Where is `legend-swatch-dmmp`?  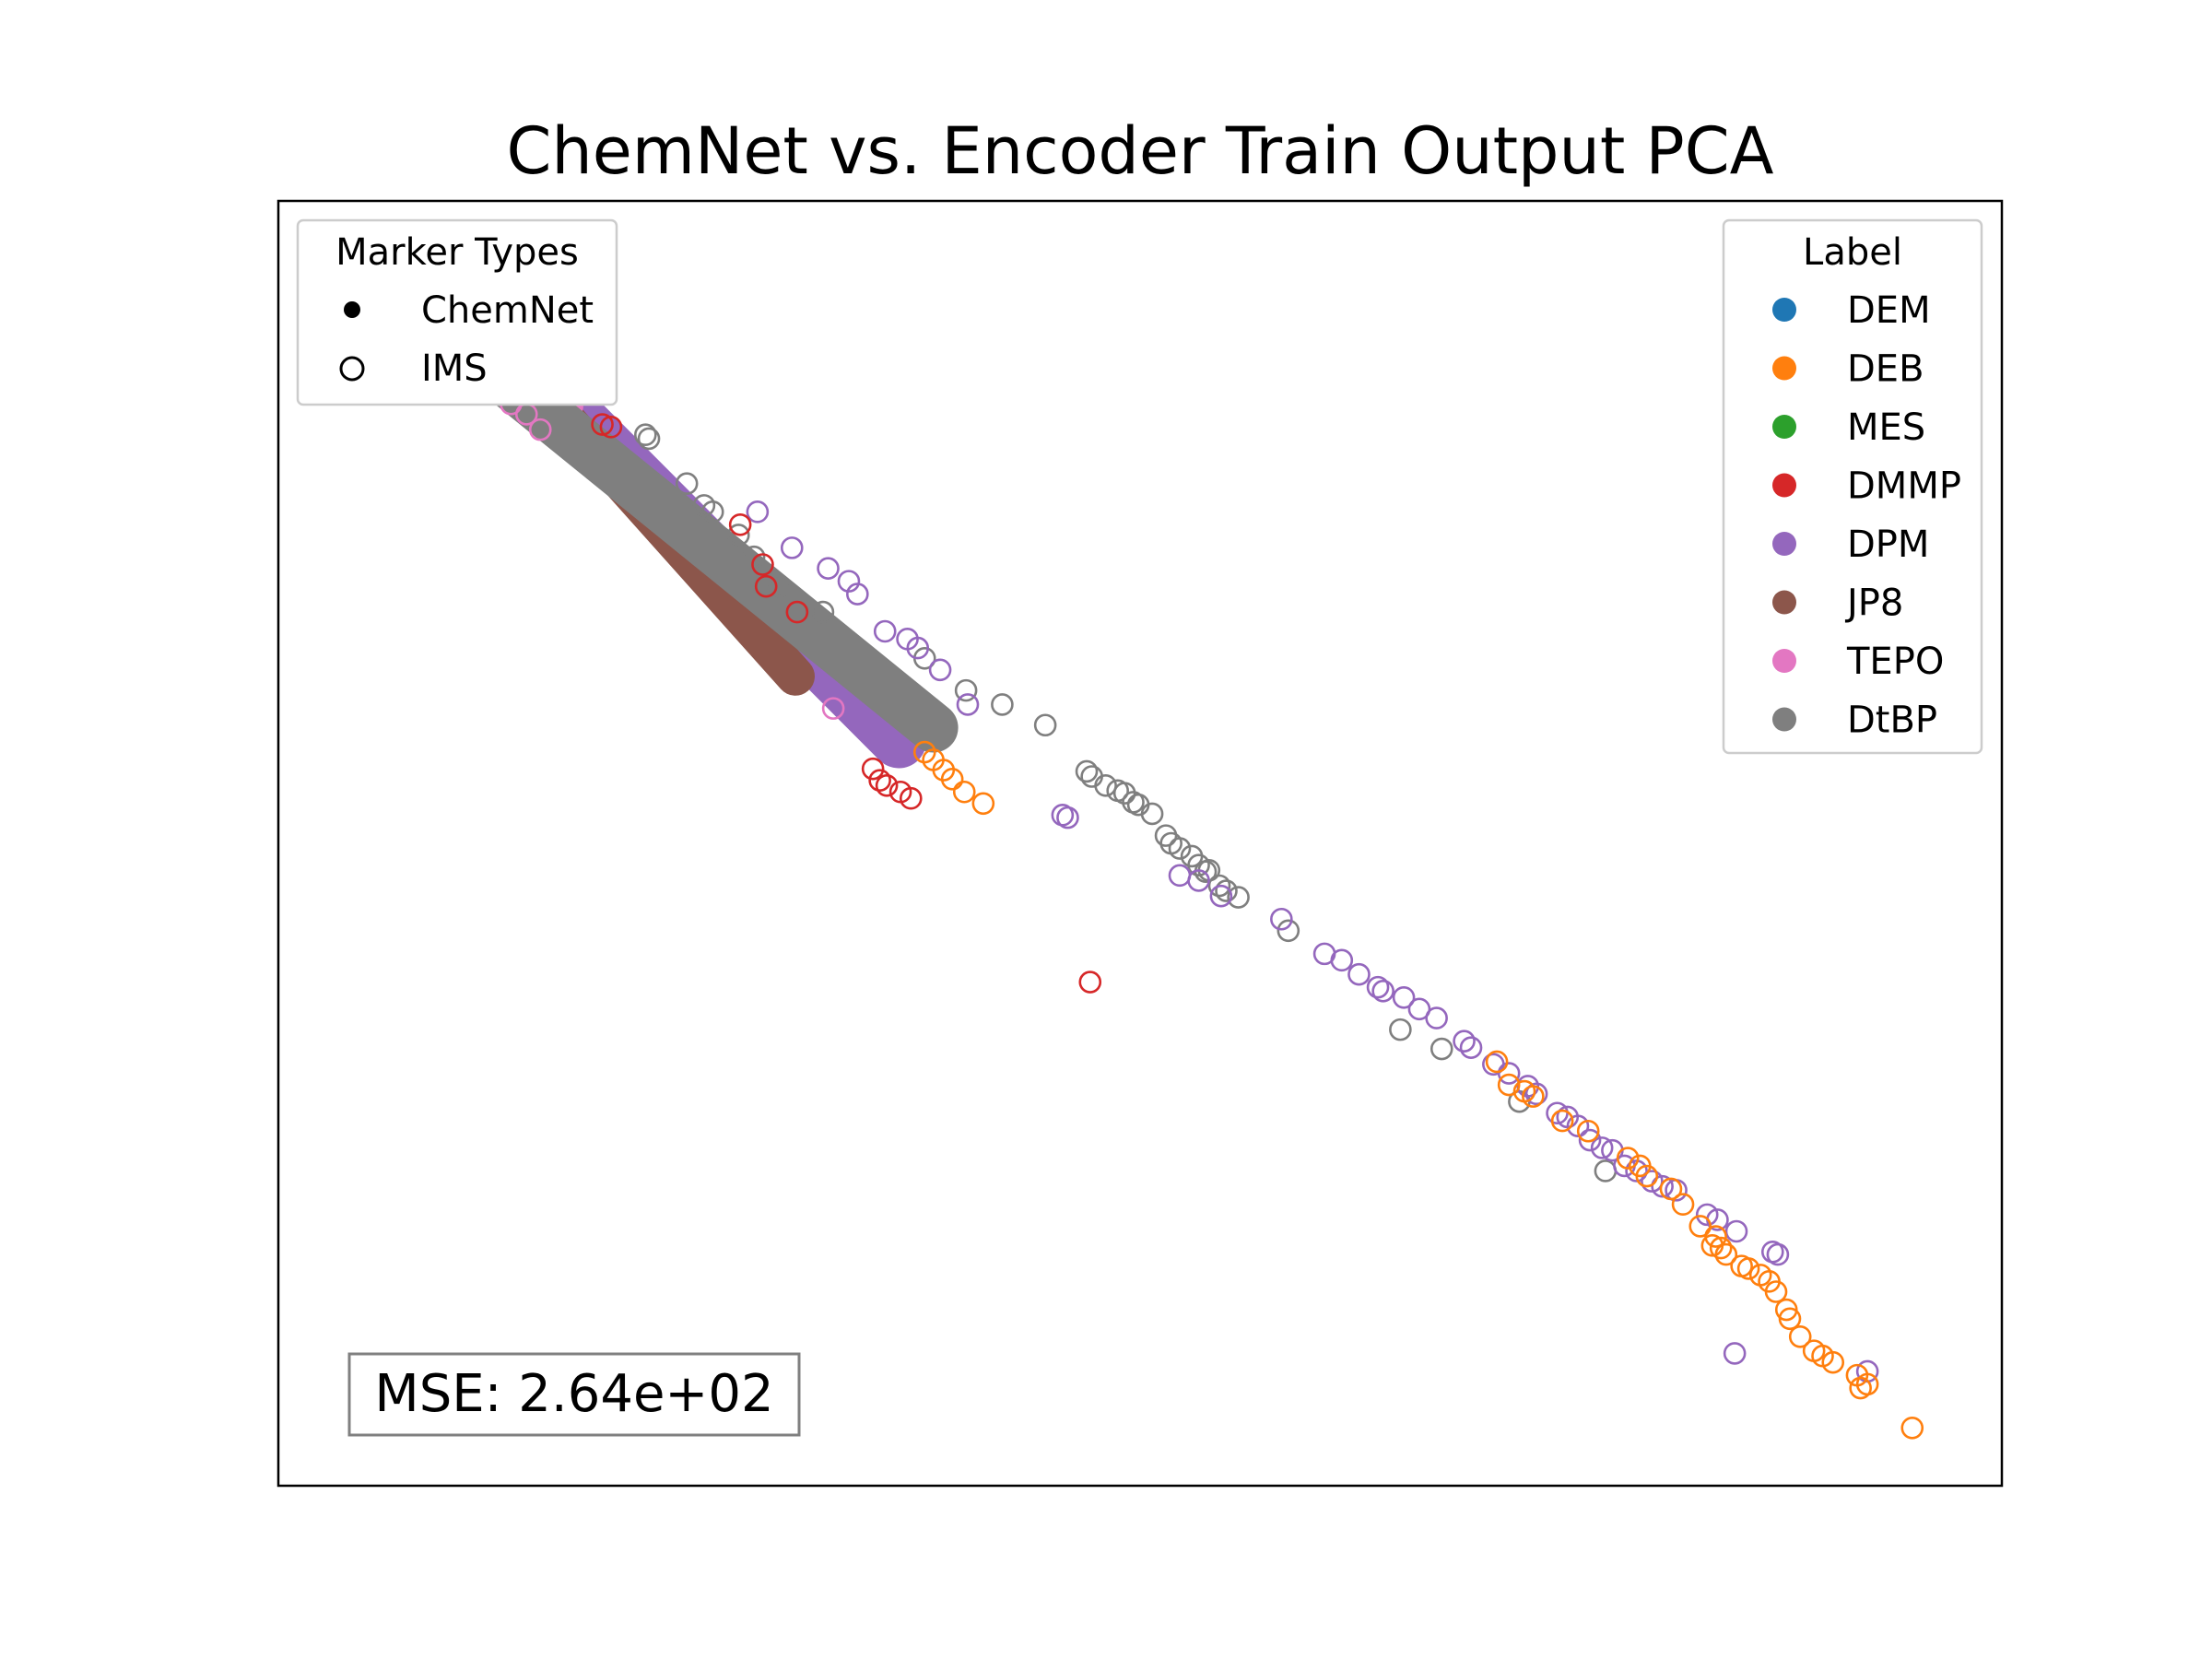 legend-swatch-dmmp is located at coordinates (1784, 485).